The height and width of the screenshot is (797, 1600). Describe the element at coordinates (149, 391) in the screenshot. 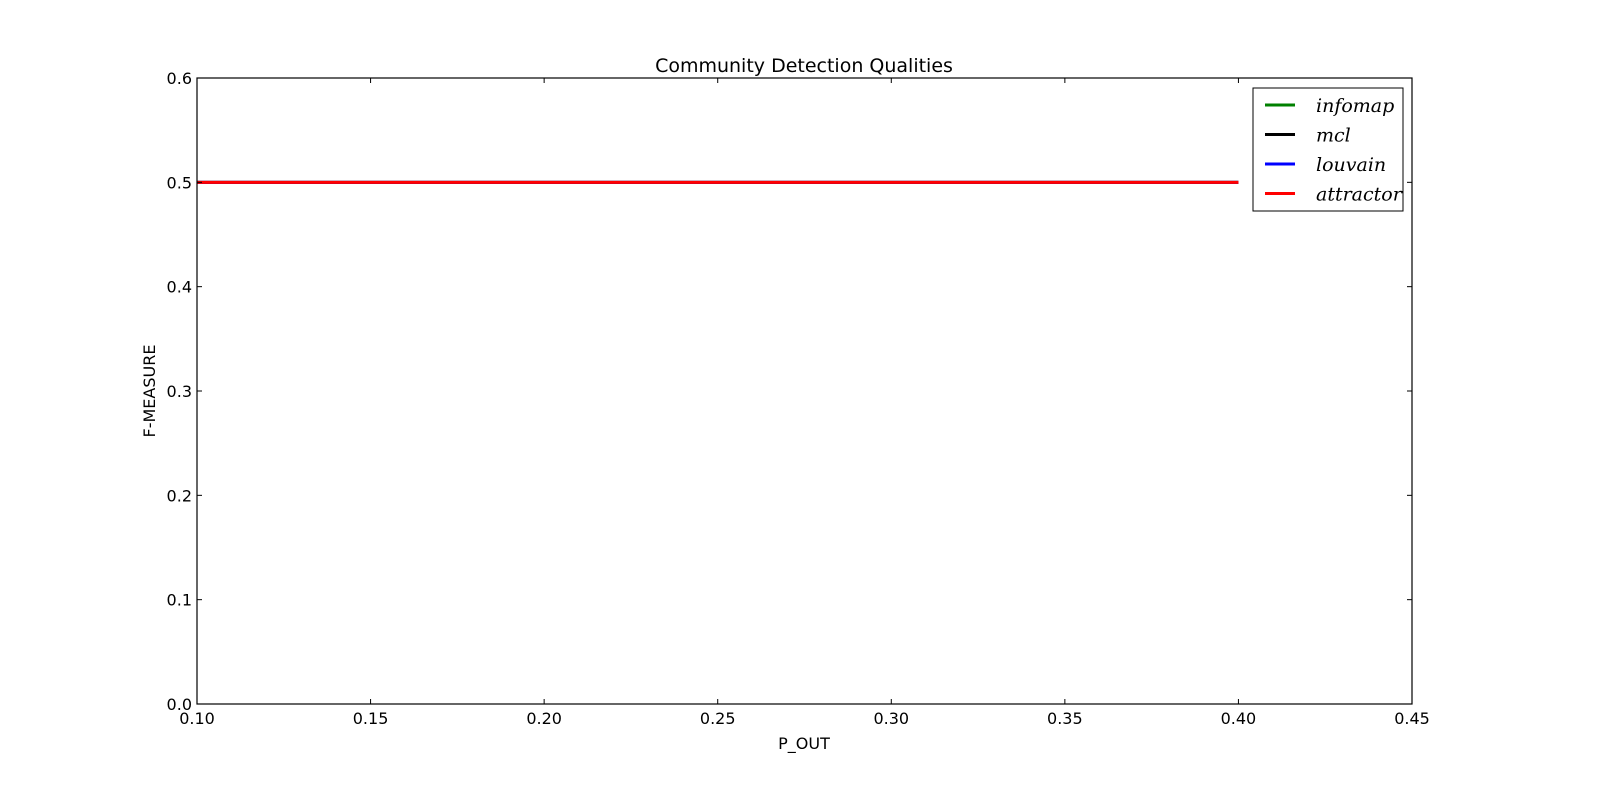

I see `y-axis-label: F-MEASURE` at that location.